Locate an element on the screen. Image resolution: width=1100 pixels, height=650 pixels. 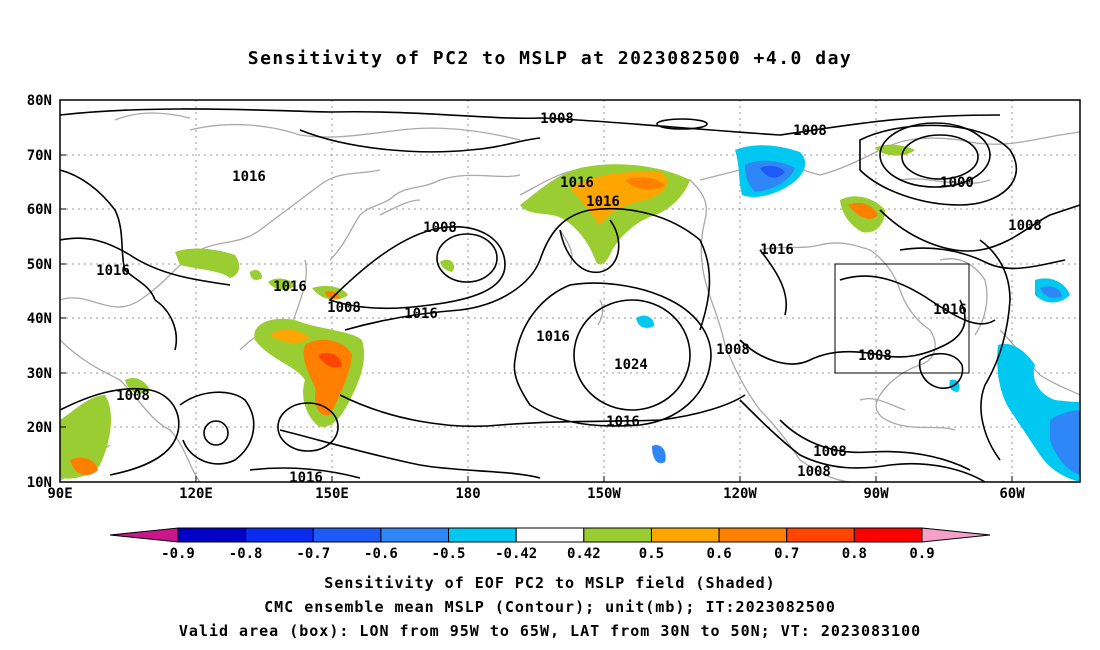
contour-label: 1024 is located at coordinates (631, 365).